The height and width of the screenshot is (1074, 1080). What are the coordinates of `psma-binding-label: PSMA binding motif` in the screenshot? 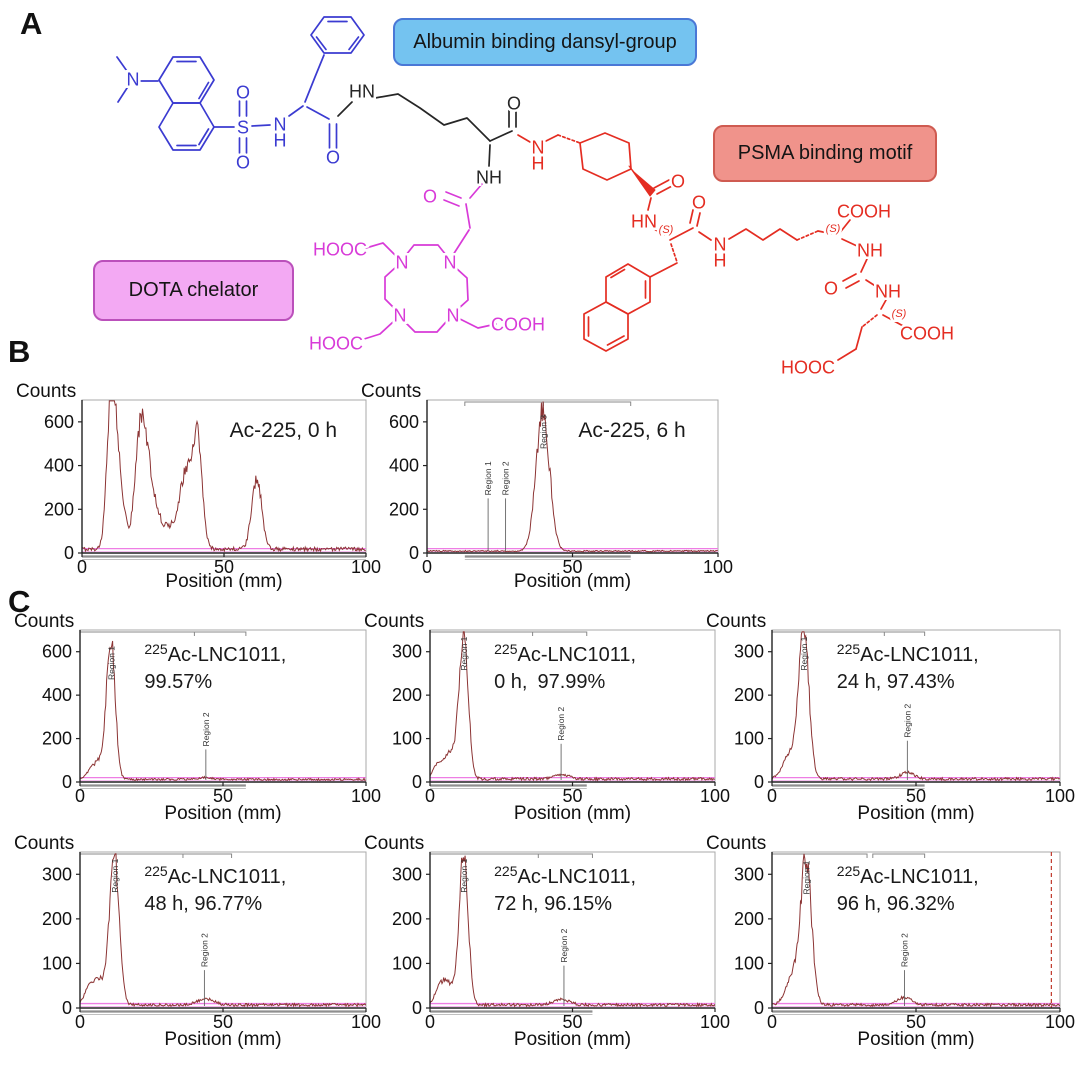 It's located at (825, 153).